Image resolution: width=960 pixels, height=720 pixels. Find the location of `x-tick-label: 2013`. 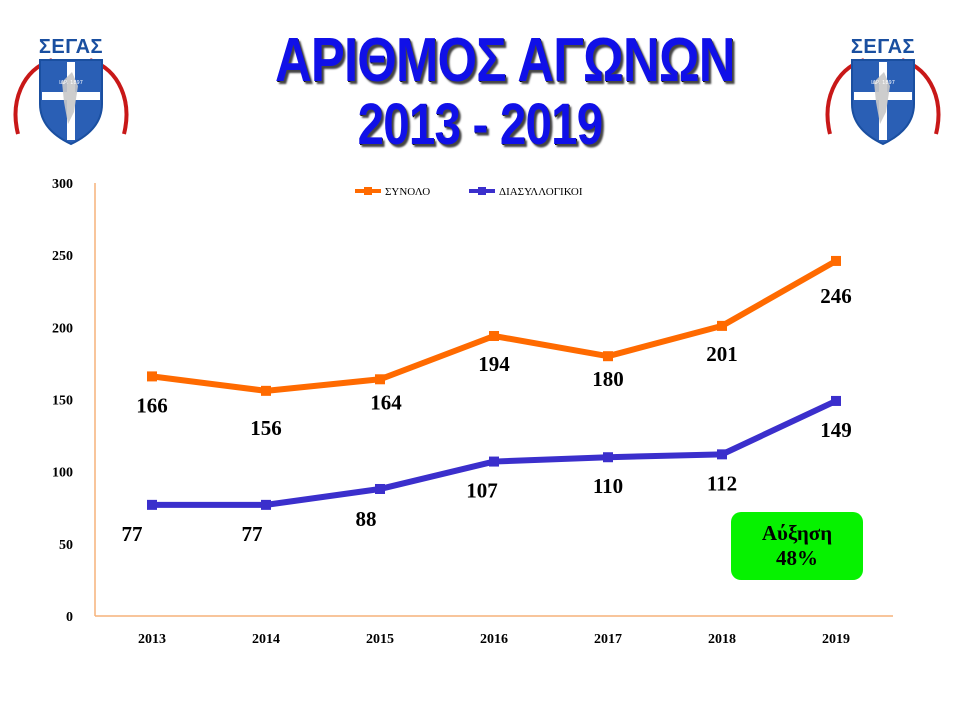

x-tick-label: 2013 is located at coordinates (152, 639).